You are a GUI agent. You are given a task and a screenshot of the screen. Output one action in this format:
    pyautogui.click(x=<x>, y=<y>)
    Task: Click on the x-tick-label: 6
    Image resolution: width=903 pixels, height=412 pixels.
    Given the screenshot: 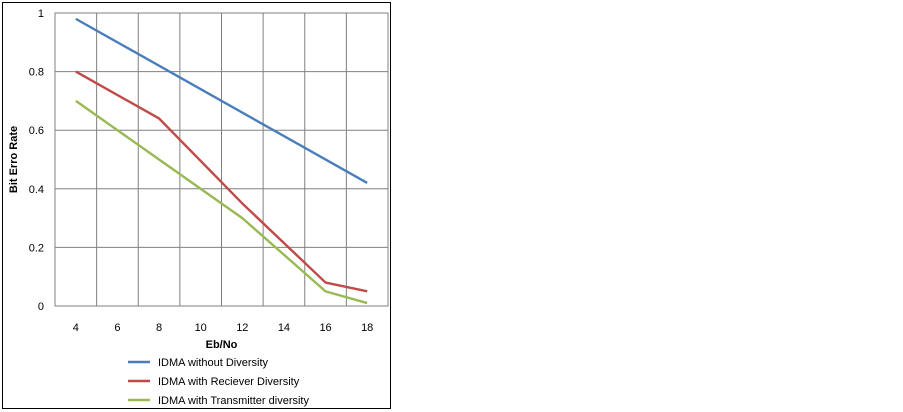 What is the action you would take?
    pyautogui.click(x=117, y=328)
    